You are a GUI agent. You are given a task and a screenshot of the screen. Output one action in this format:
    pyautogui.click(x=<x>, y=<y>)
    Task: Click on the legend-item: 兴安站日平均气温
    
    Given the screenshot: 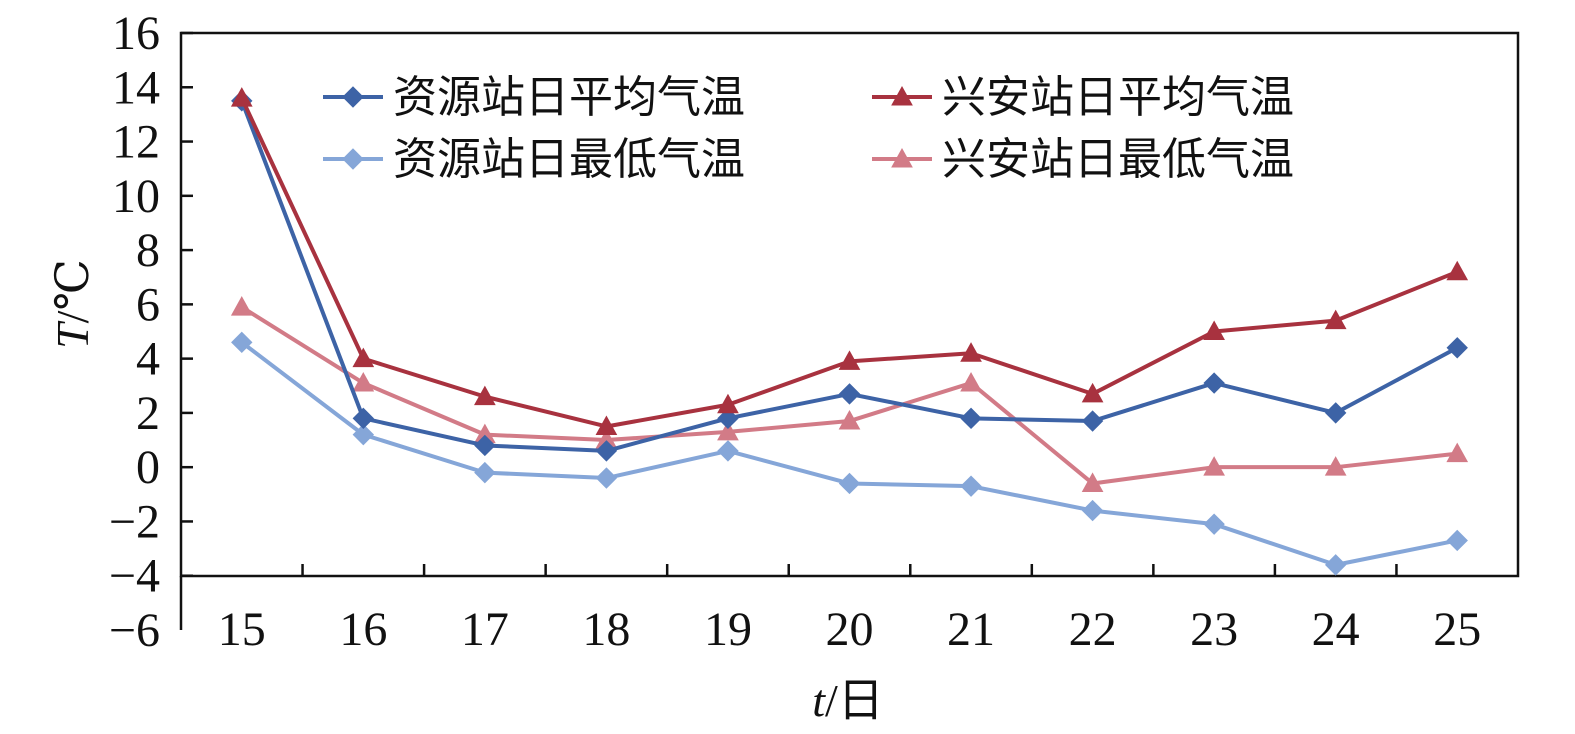 What is the action you would take?
    pyautogui.click(x=1083, y=97)
    